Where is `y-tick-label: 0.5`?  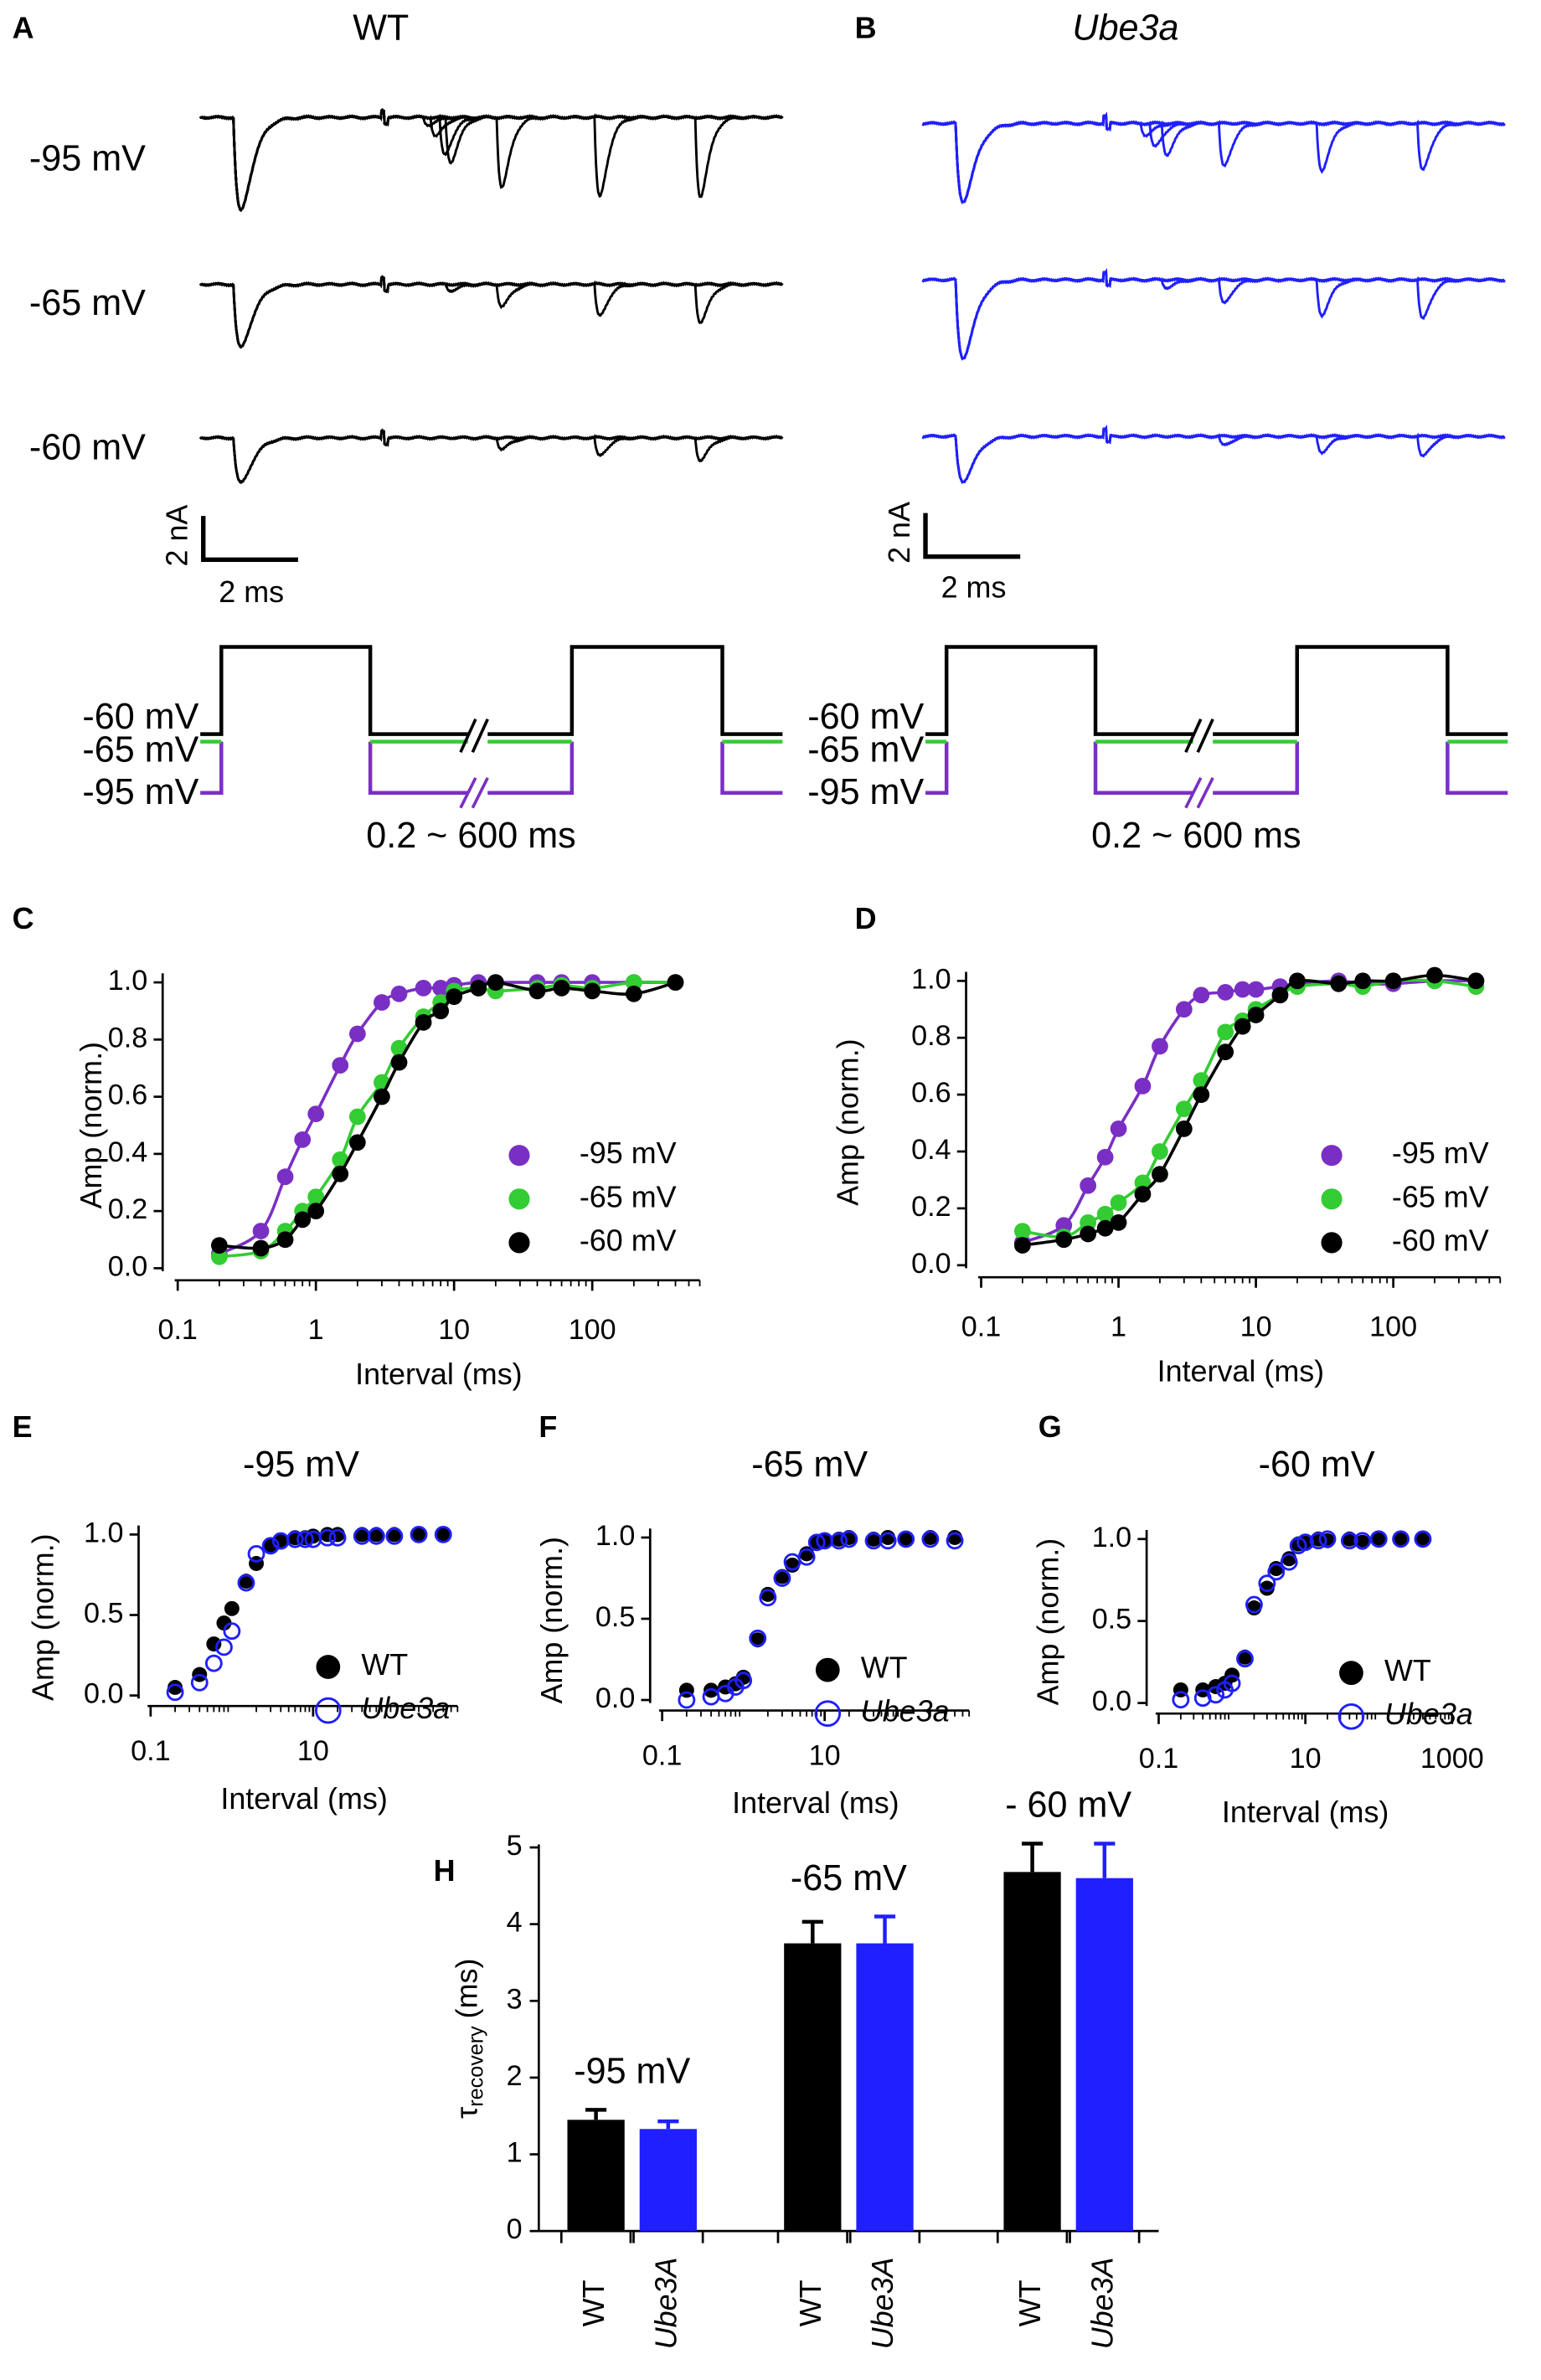 y-tick-label: 0.5 is located at coordinates (103, 1614).